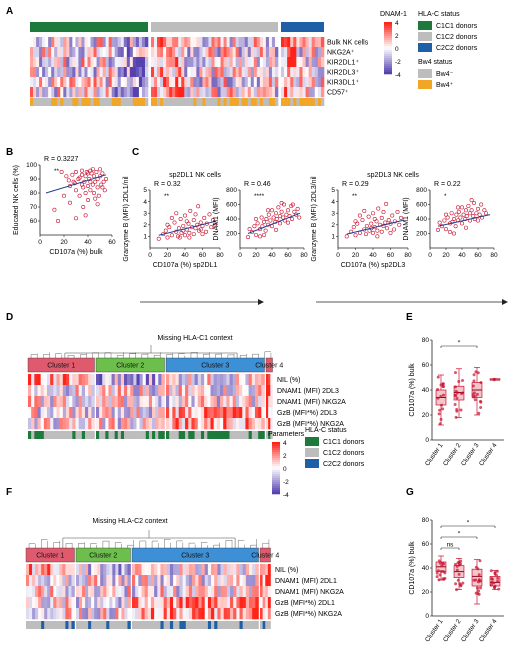 Image resolution: width=520 pixels, height=670 pixels. Describe the element at coordinates (135, 152) in the screenshot. I see `panel-letter-c: C` at that location.